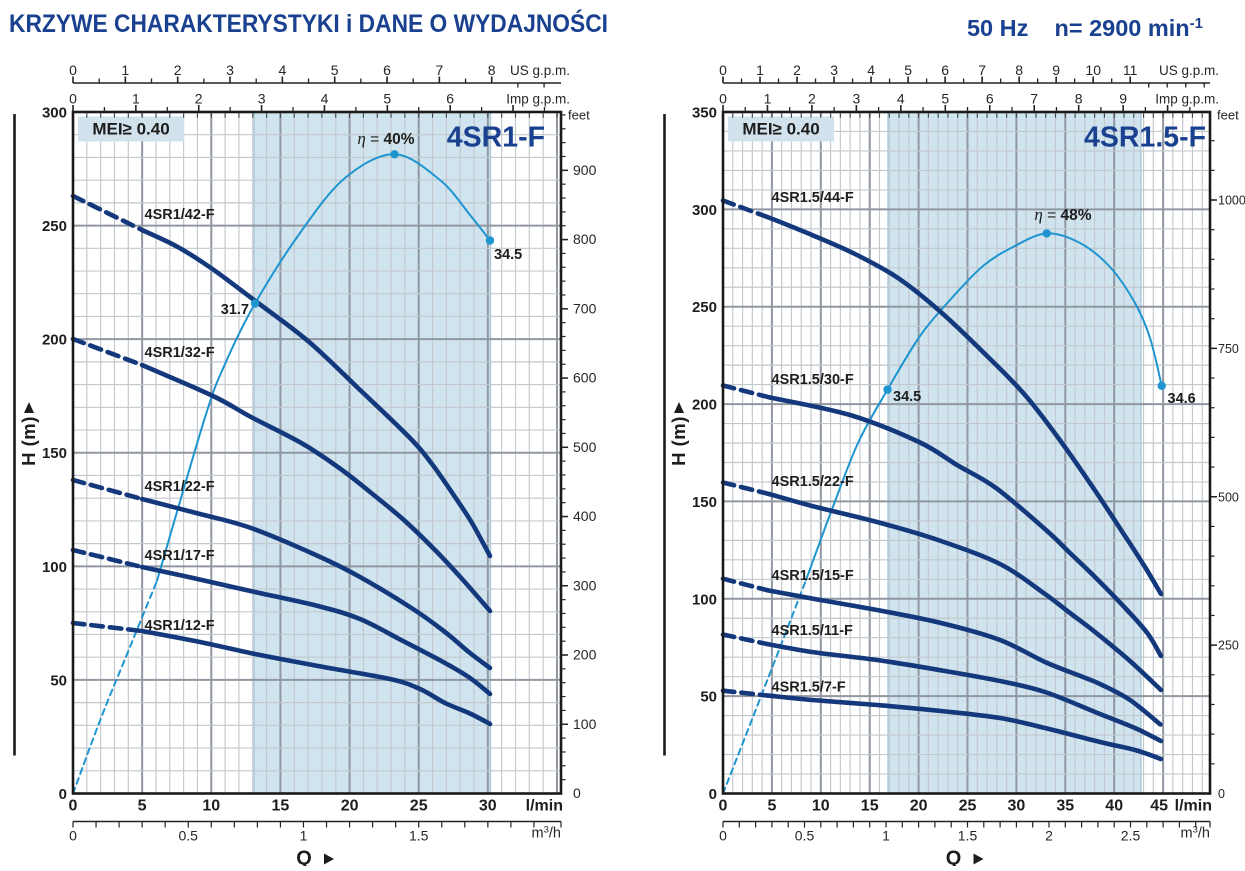 This screenshot has width=1245, height=871. What do you see at coordinates (809, 688) in the screenshot?
I see `svg-text: 4SR1.5/7-F` at bounding box center [809, 688].